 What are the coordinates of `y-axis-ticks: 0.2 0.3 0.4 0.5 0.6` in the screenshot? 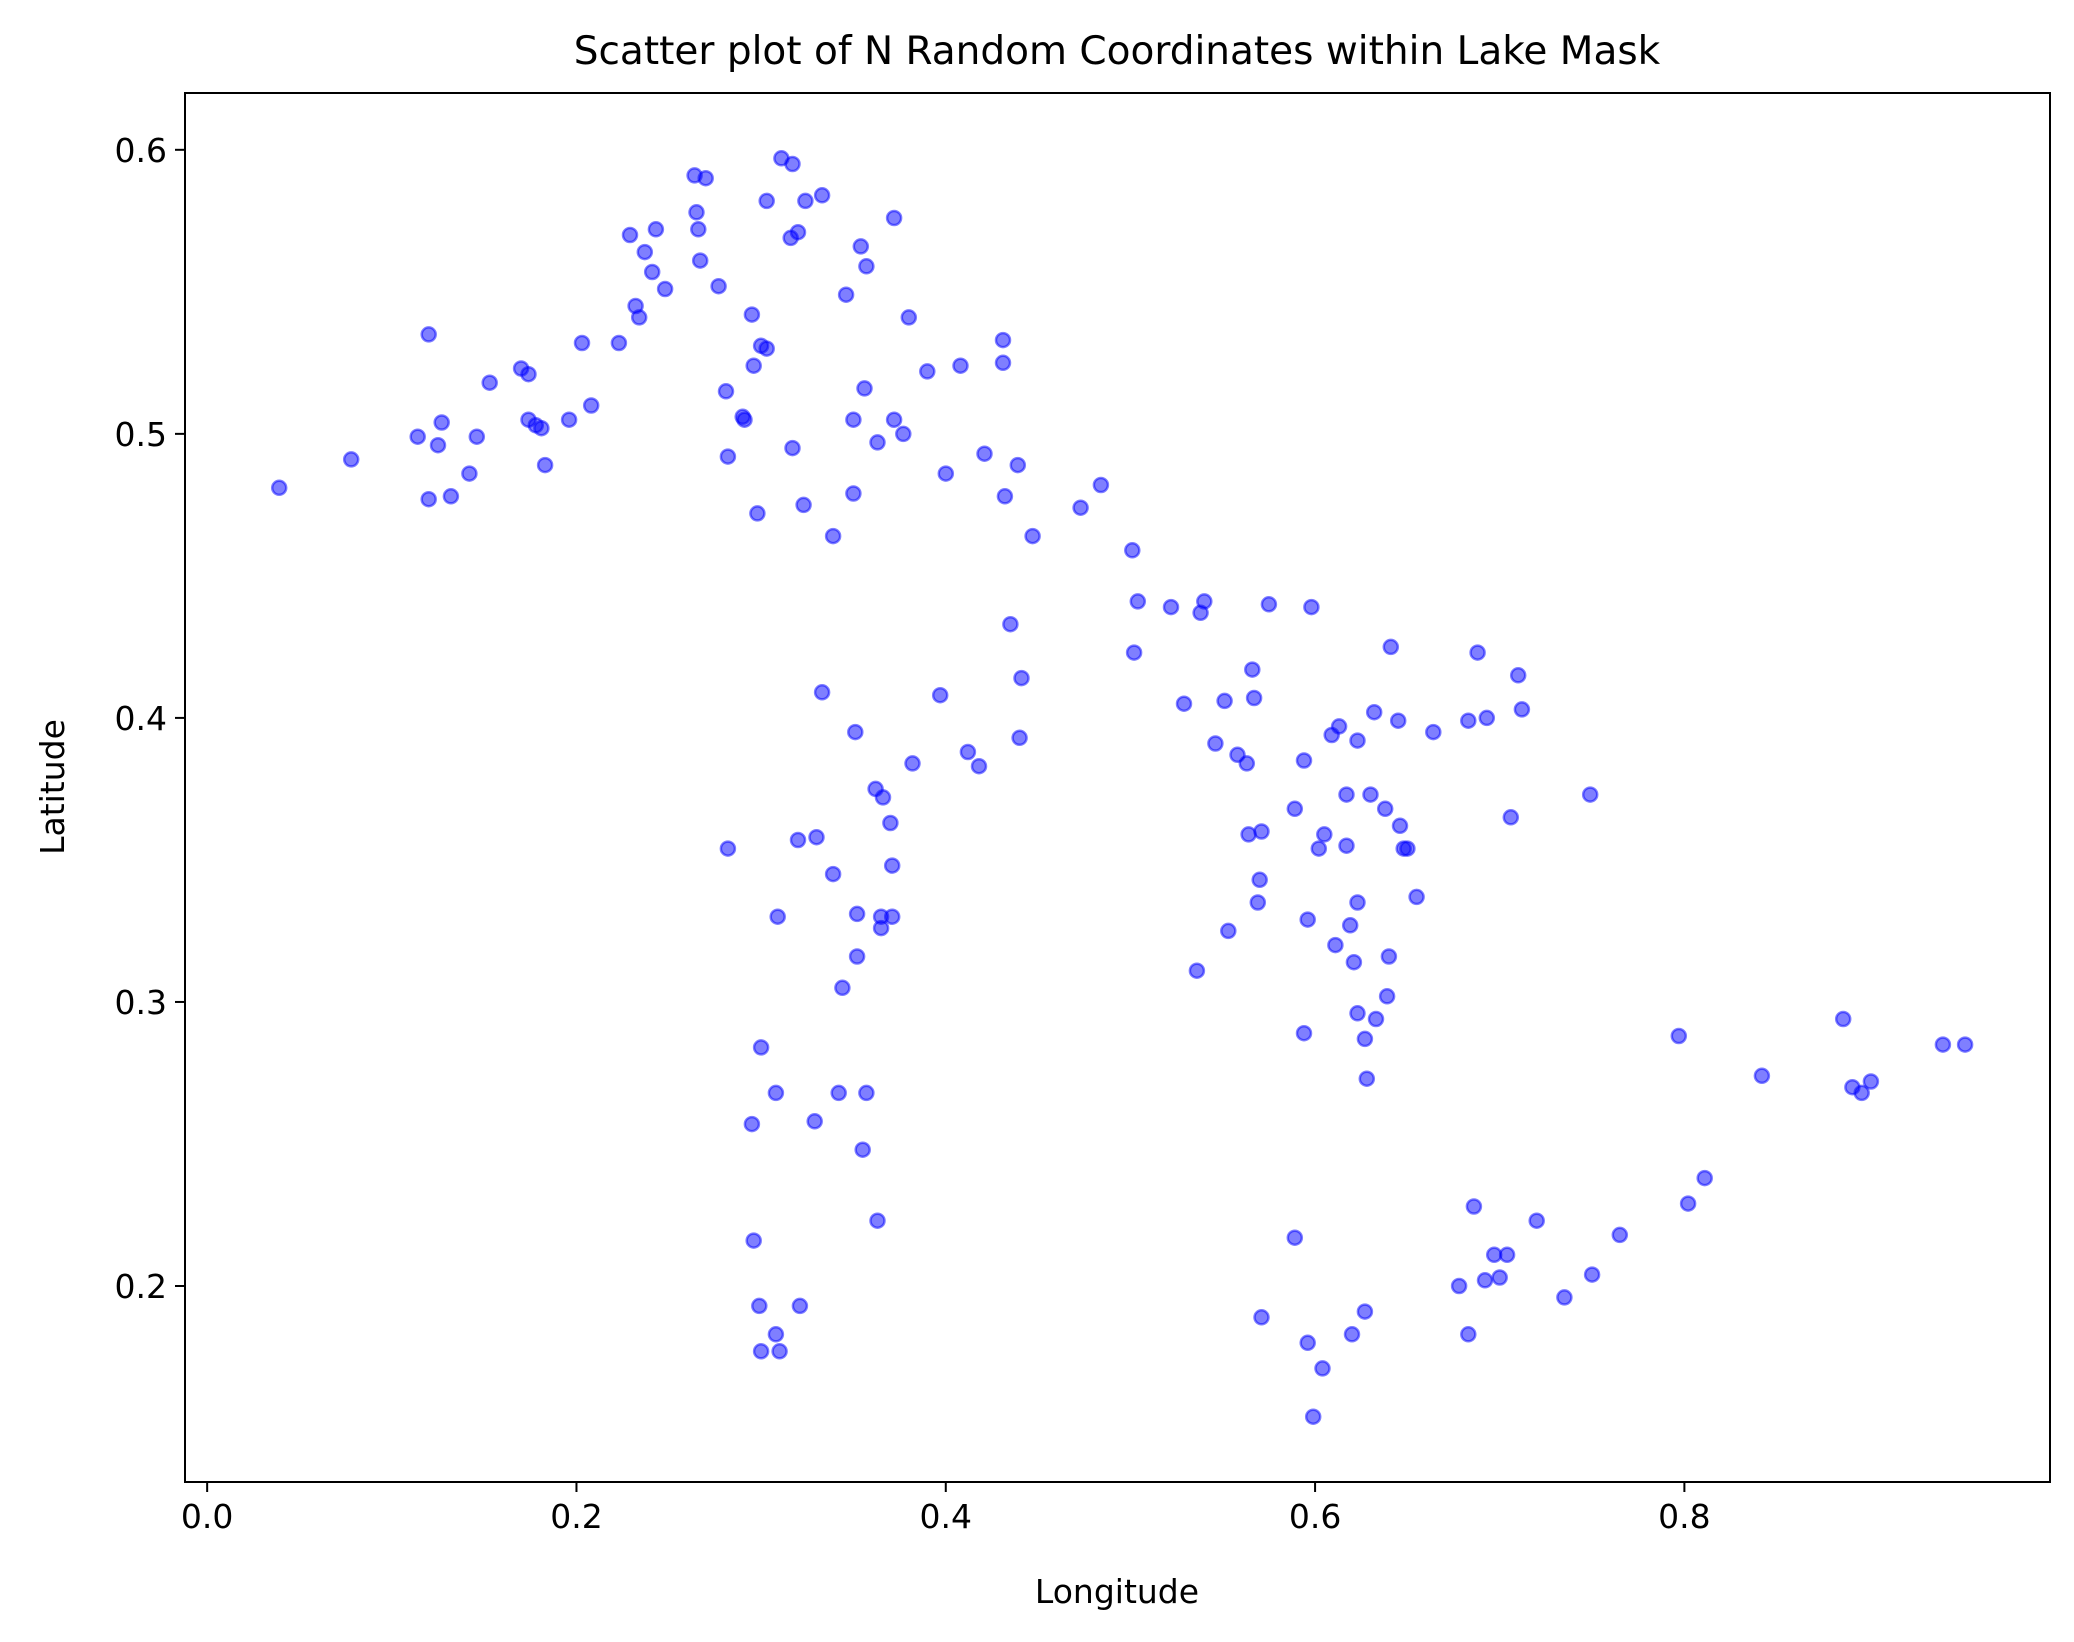 It's located at (150, 718).